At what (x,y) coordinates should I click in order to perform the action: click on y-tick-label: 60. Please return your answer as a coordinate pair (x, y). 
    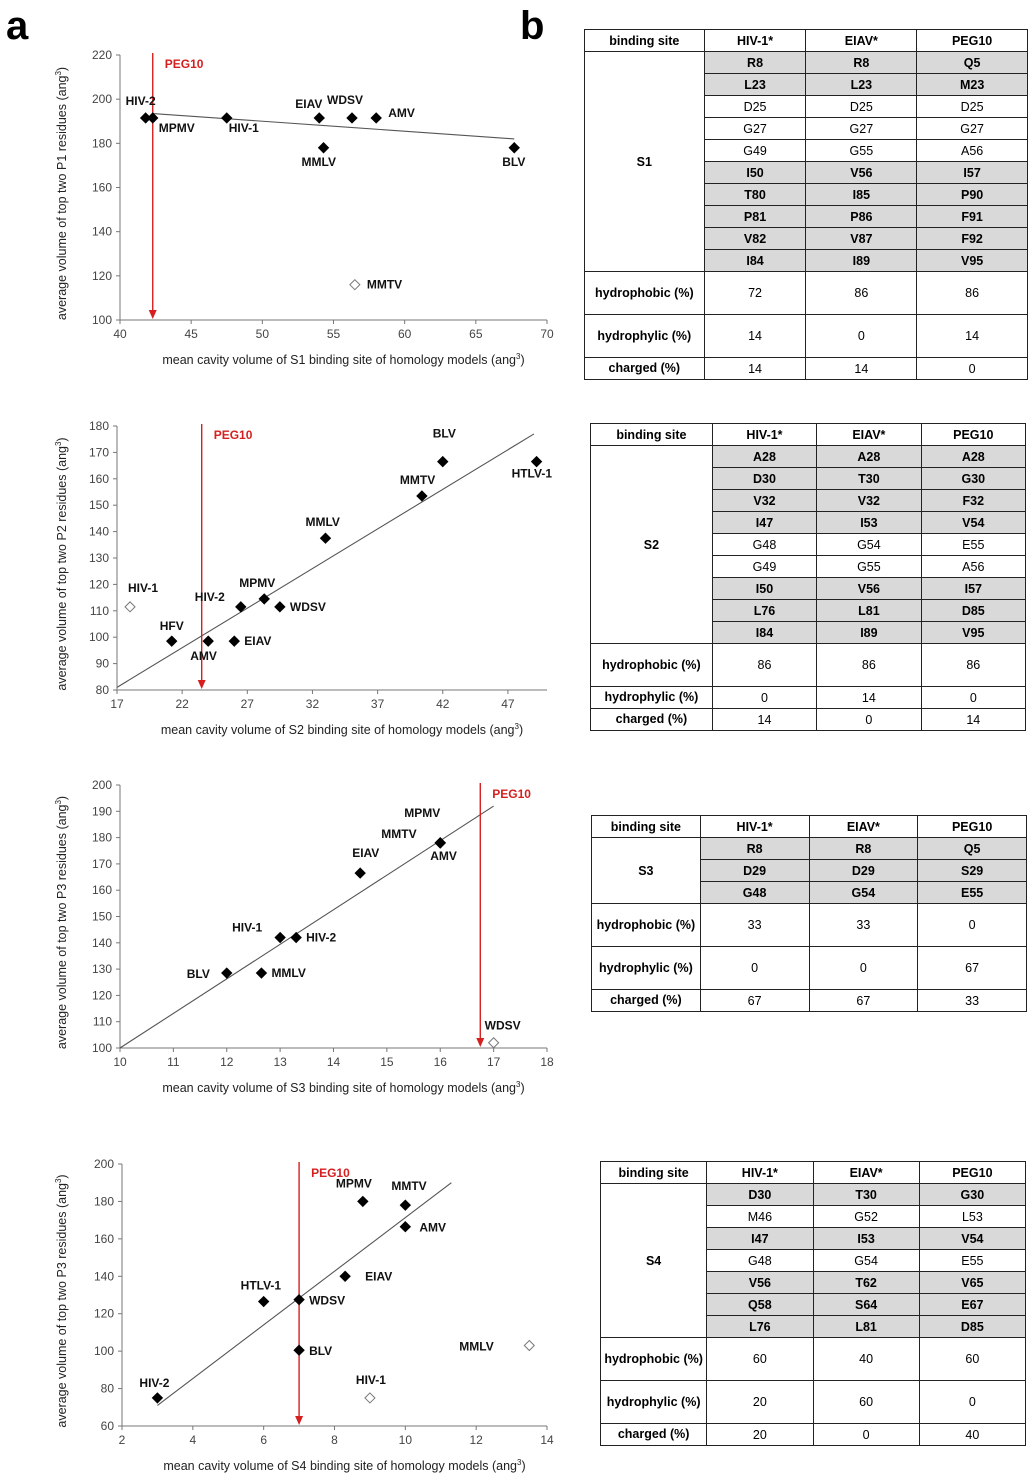
    Looking at the image, I should click on (108, 1426).